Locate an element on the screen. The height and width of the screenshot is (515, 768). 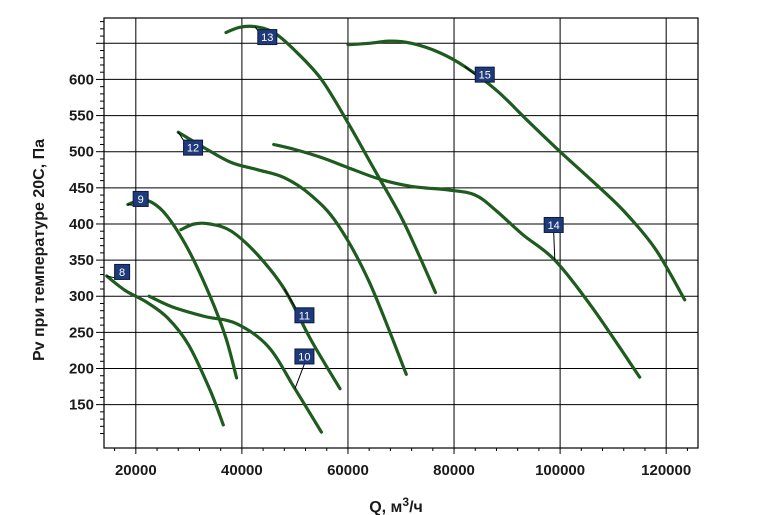
x-axis-title: Q, м3/ч is located at coordinates (396, 505).